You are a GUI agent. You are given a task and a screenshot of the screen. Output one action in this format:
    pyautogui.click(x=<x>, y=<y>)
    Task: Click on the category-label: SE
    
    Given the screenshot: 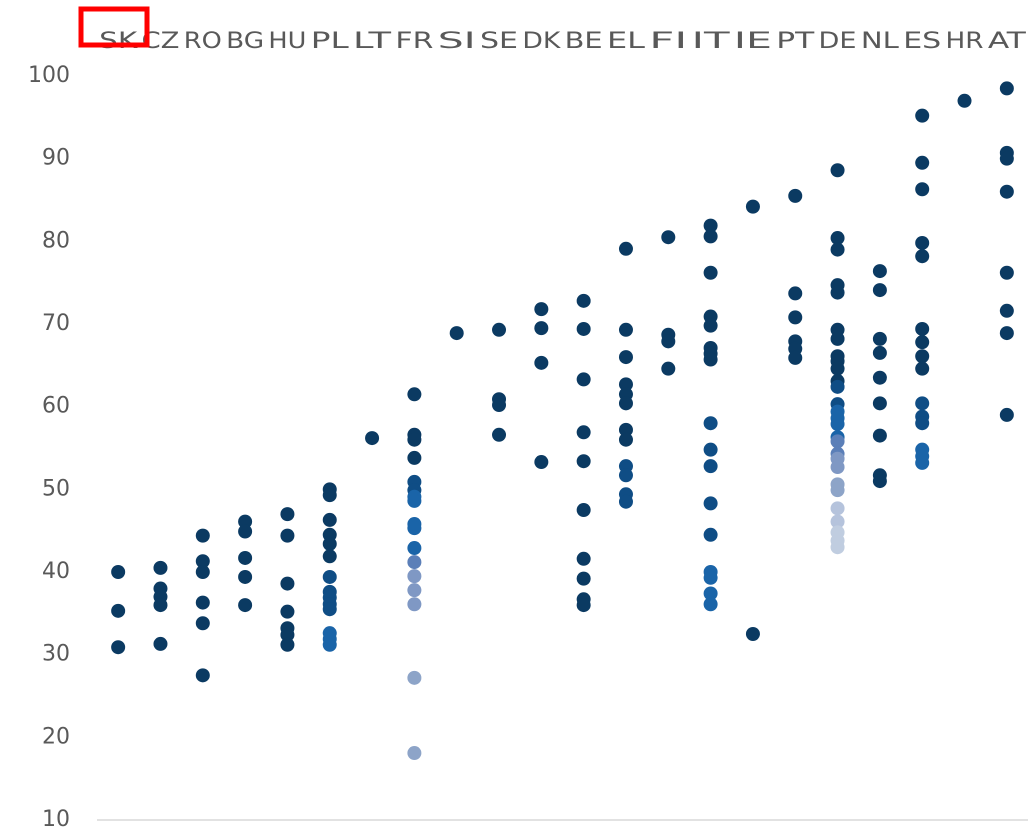 What is the action you would take?
    pyautogui.click(x=499, y=41)
    